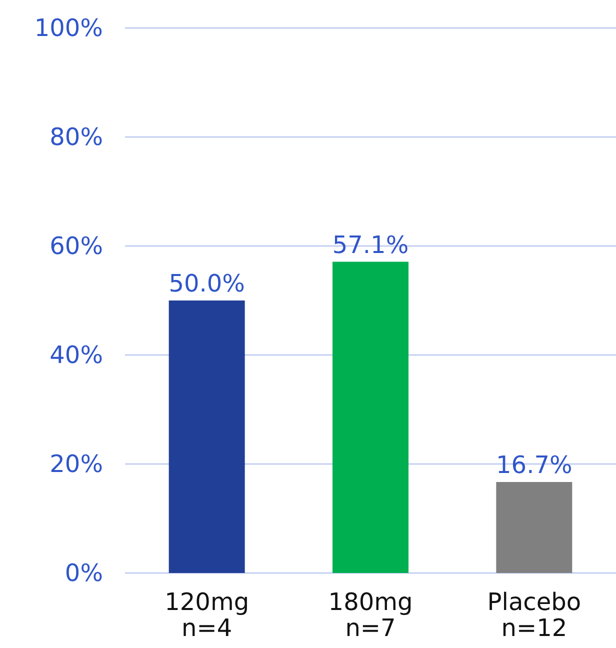 The height and width of the screenshot is (648, 616). I want to click on data-label: 57.1%, so click(370, 244).